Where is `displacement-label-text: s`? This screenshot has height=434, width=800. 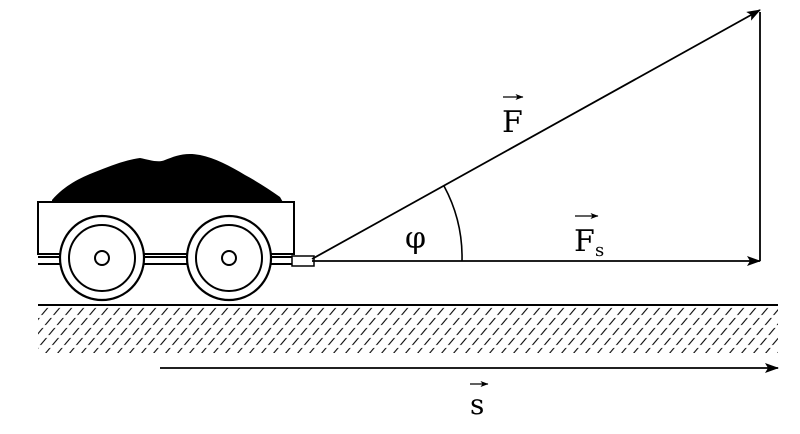
displacement-label-text: s is located at coordinates (477, 404).